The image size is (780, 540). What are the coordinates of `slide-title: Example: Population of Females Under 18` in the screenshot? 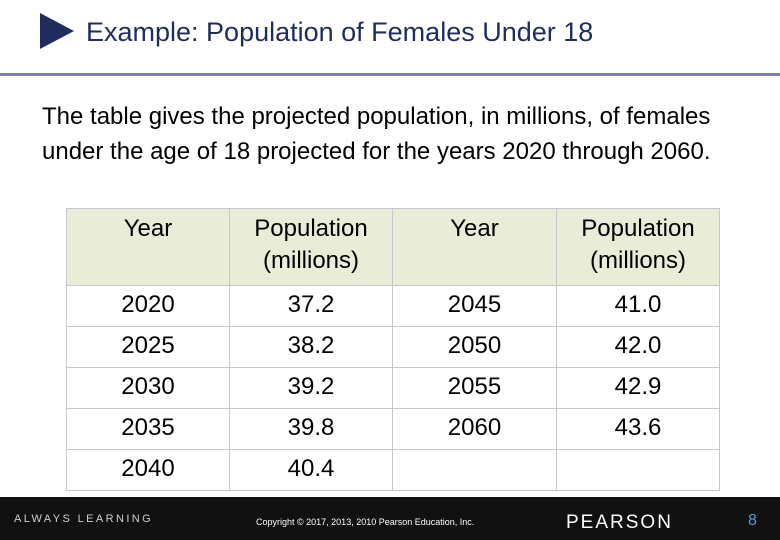 It's located at (340, 32).